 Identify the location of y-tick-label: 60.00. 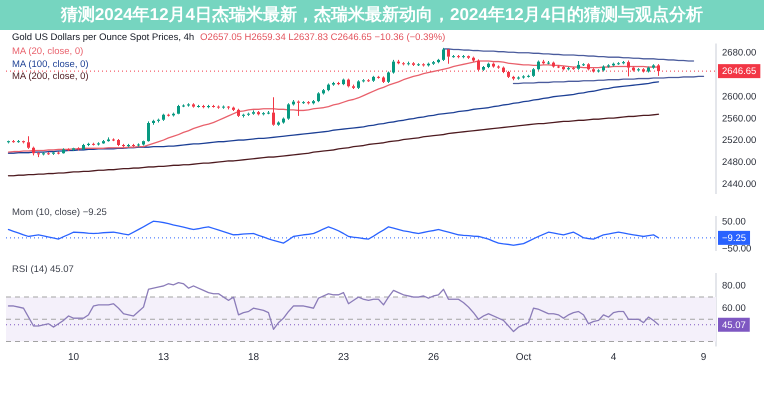
(734, 308).